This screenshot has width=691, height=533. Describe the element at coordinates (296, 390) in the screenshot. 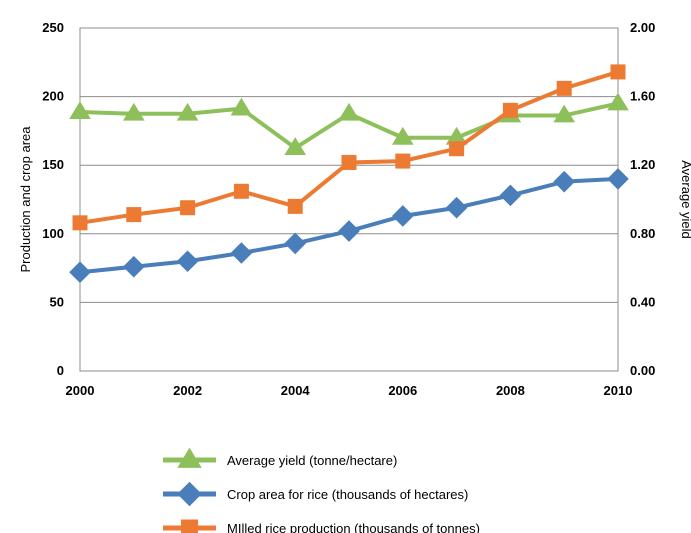

I see `x-tick-label: 2004` at that location.